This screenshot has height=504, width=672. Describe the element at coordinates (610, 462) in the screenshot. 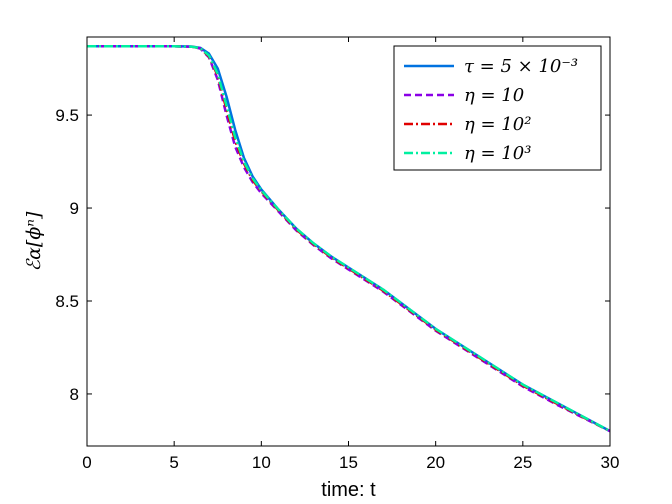

I see `x-tick-label: 30` at that location.